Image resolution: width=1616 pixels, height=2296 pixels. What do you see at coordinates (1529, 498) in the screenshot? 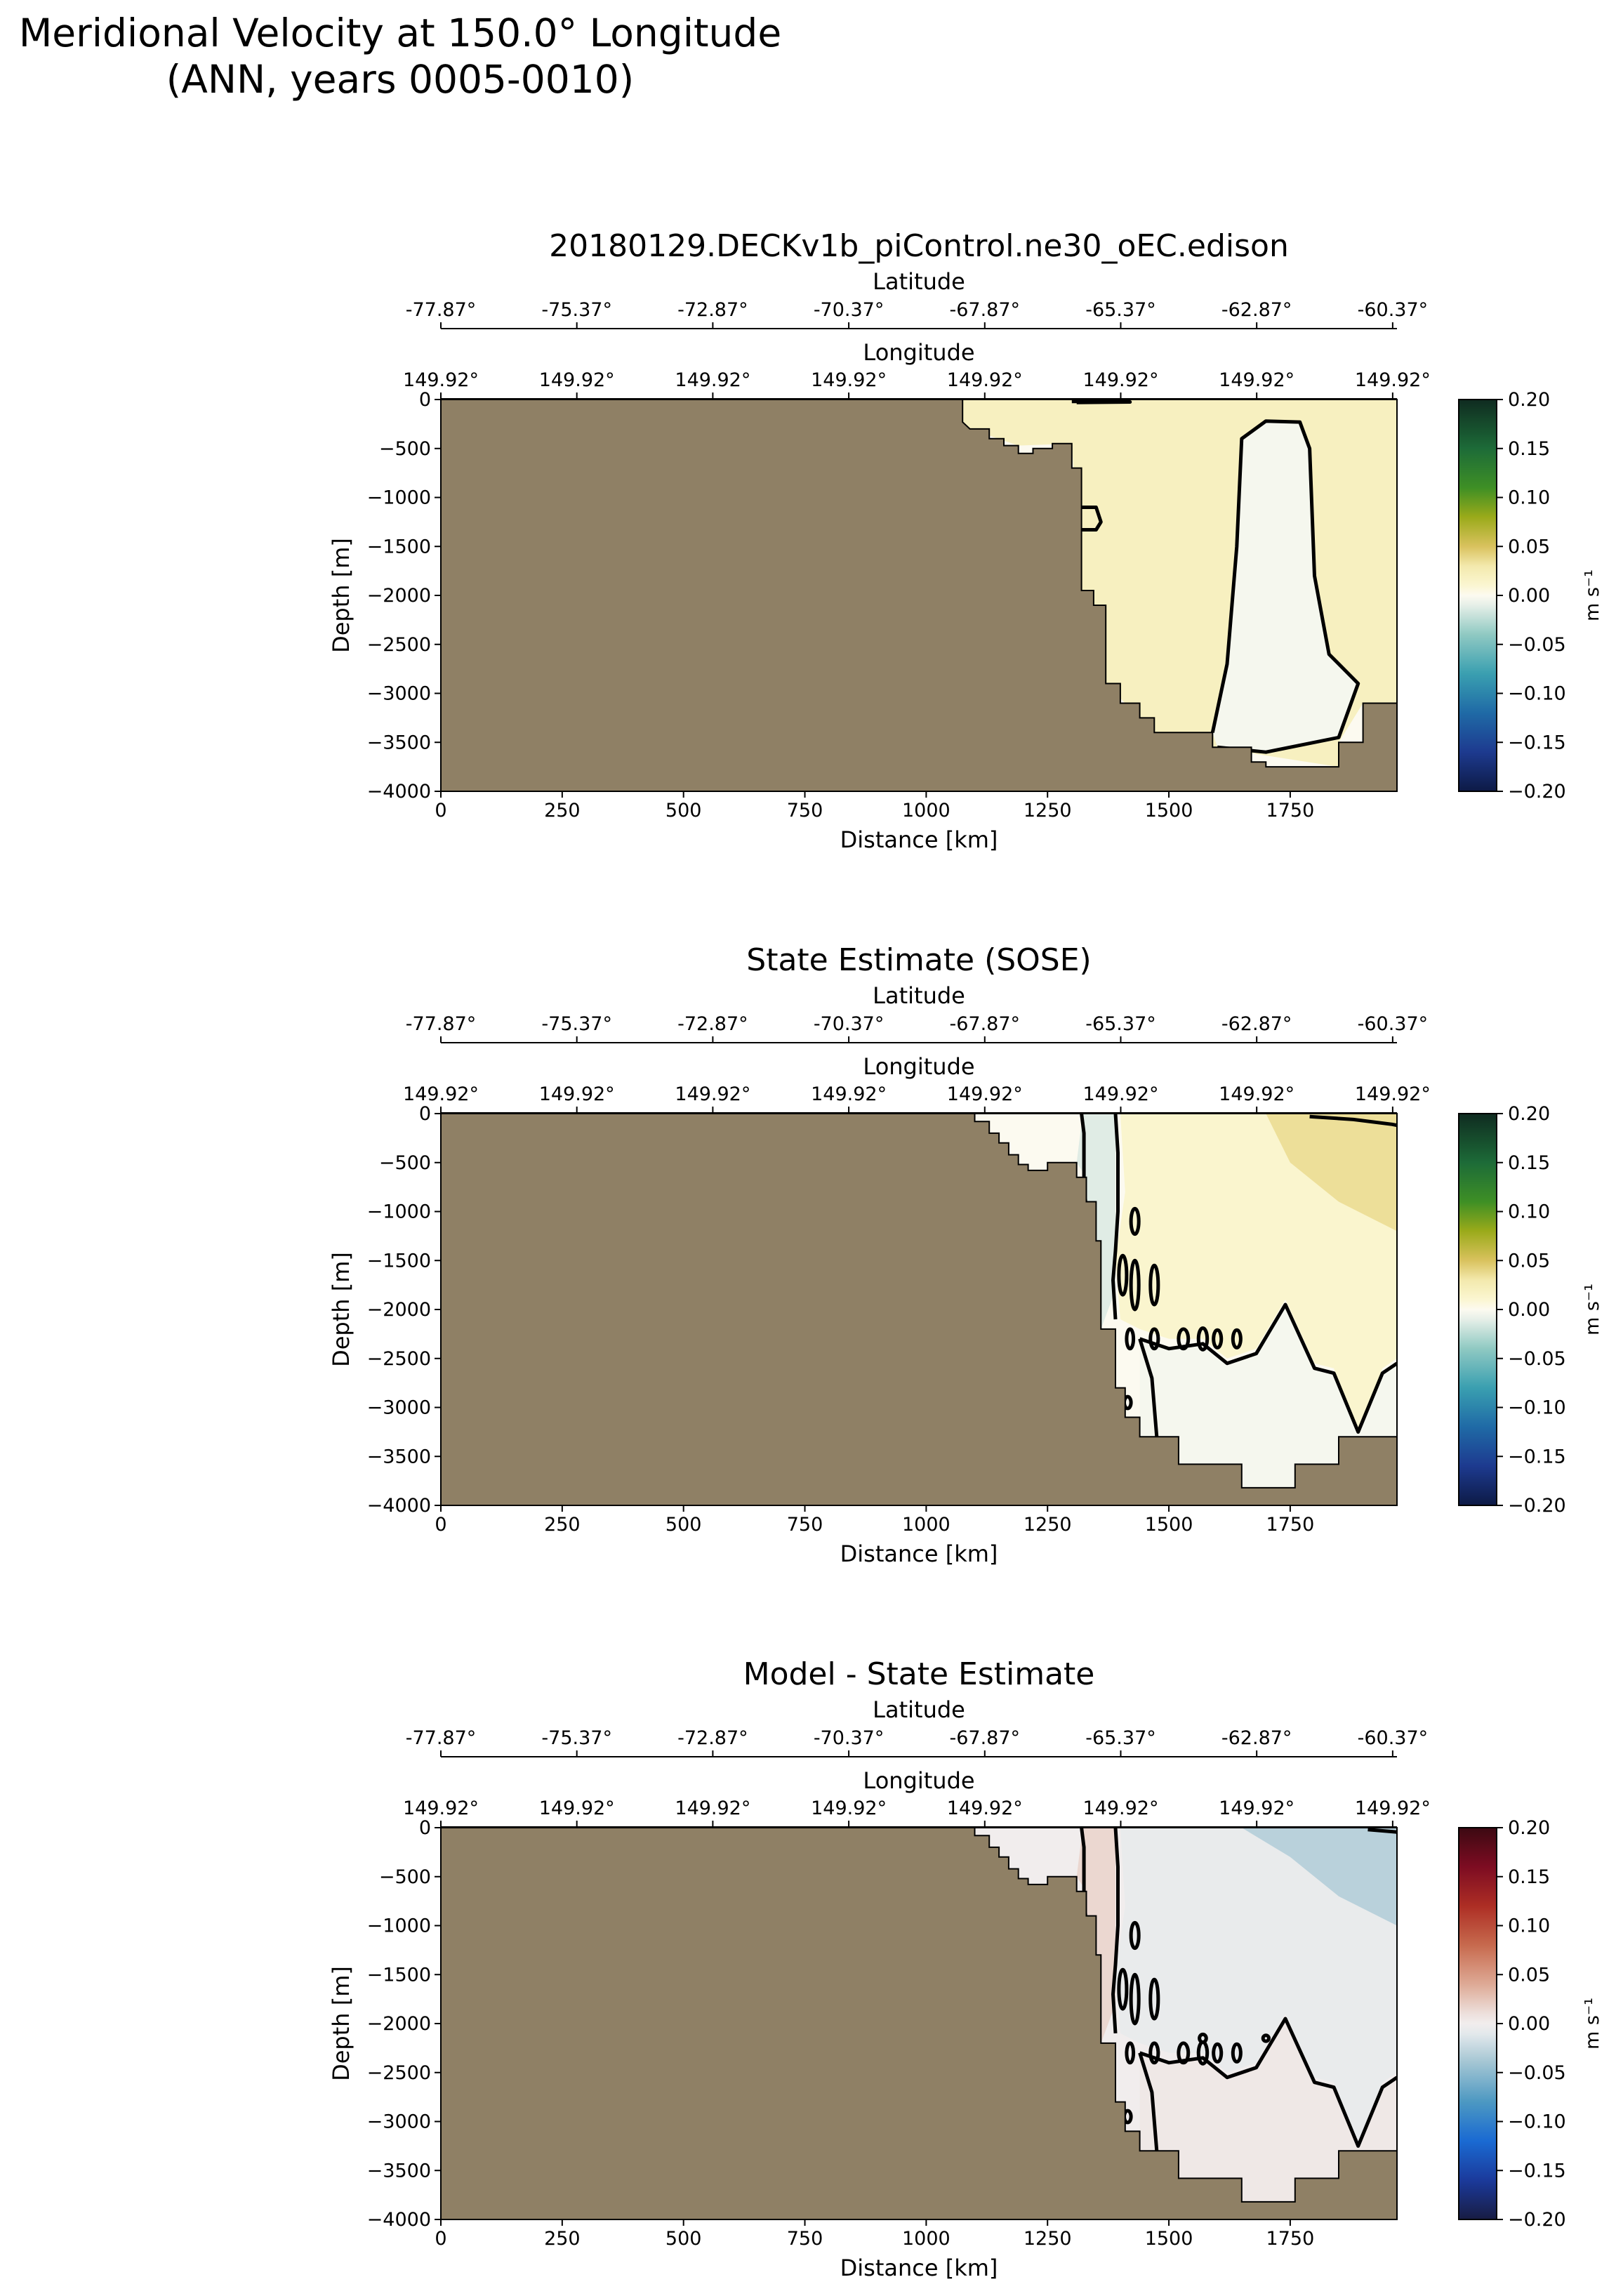
I see `colorbar-tick-label: 0.10` at bounding box center [1529, 498].